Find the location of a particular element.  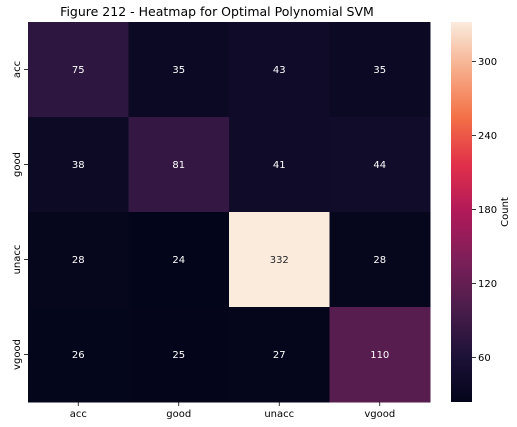

cell-value-label: 110 is located at coordinates (379, 355).